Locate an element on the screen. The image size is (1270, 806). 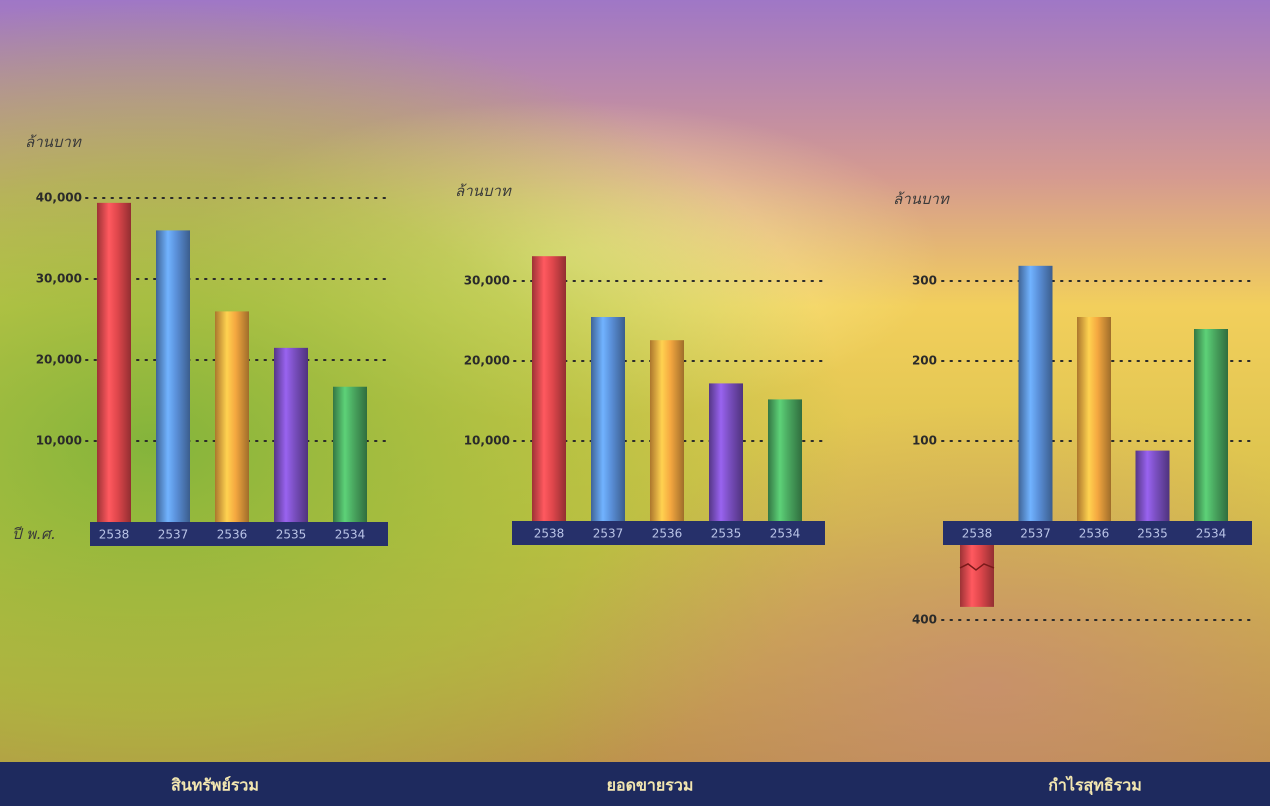
y-tick-label: 100 is located at coordinates (924, 441).